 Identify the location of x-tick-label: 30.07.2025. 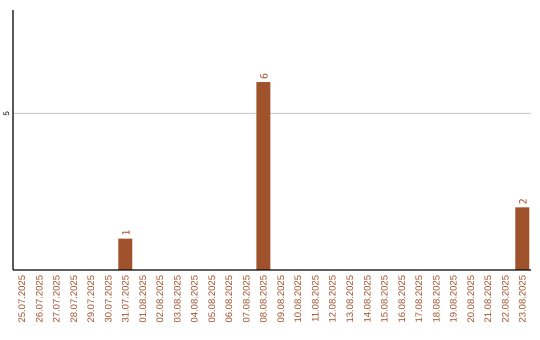
(108, 299).